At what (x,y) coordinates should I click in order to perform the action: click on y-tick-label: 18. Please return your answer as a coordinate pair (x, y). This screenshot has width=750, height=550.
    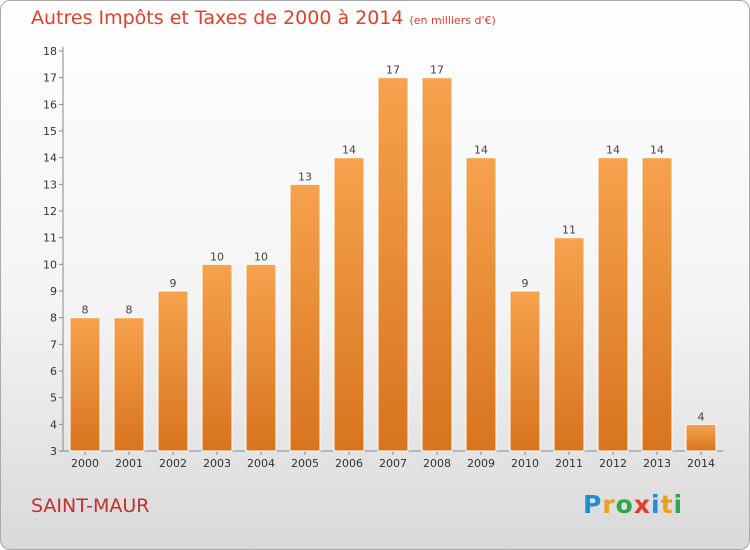
    Looking at the image, I should click on (50, 51).